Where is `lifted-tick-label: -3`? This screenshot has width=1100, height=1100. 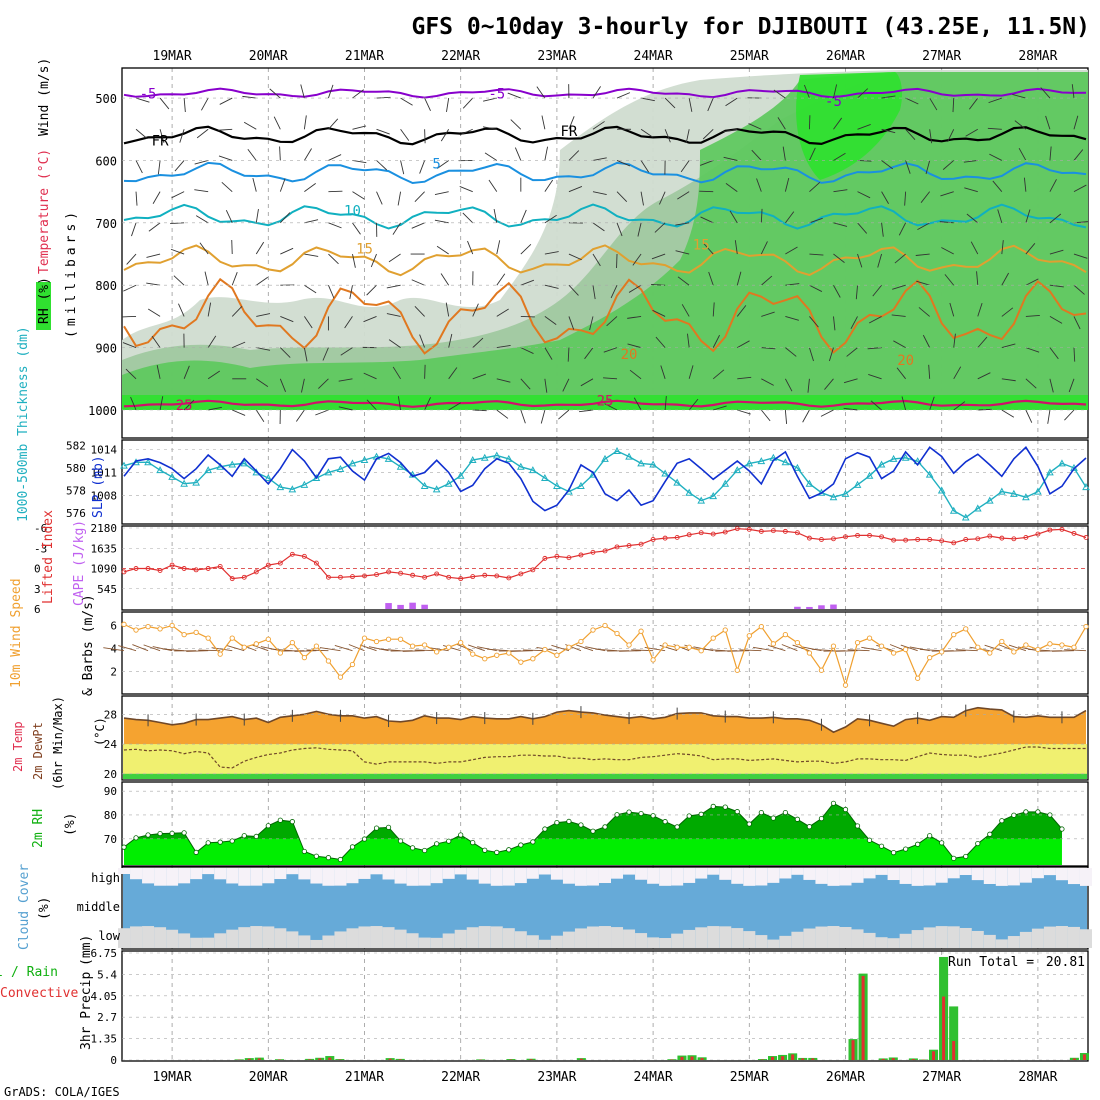
lifted-tick-label: -3 is located at coordinates (40, 548).